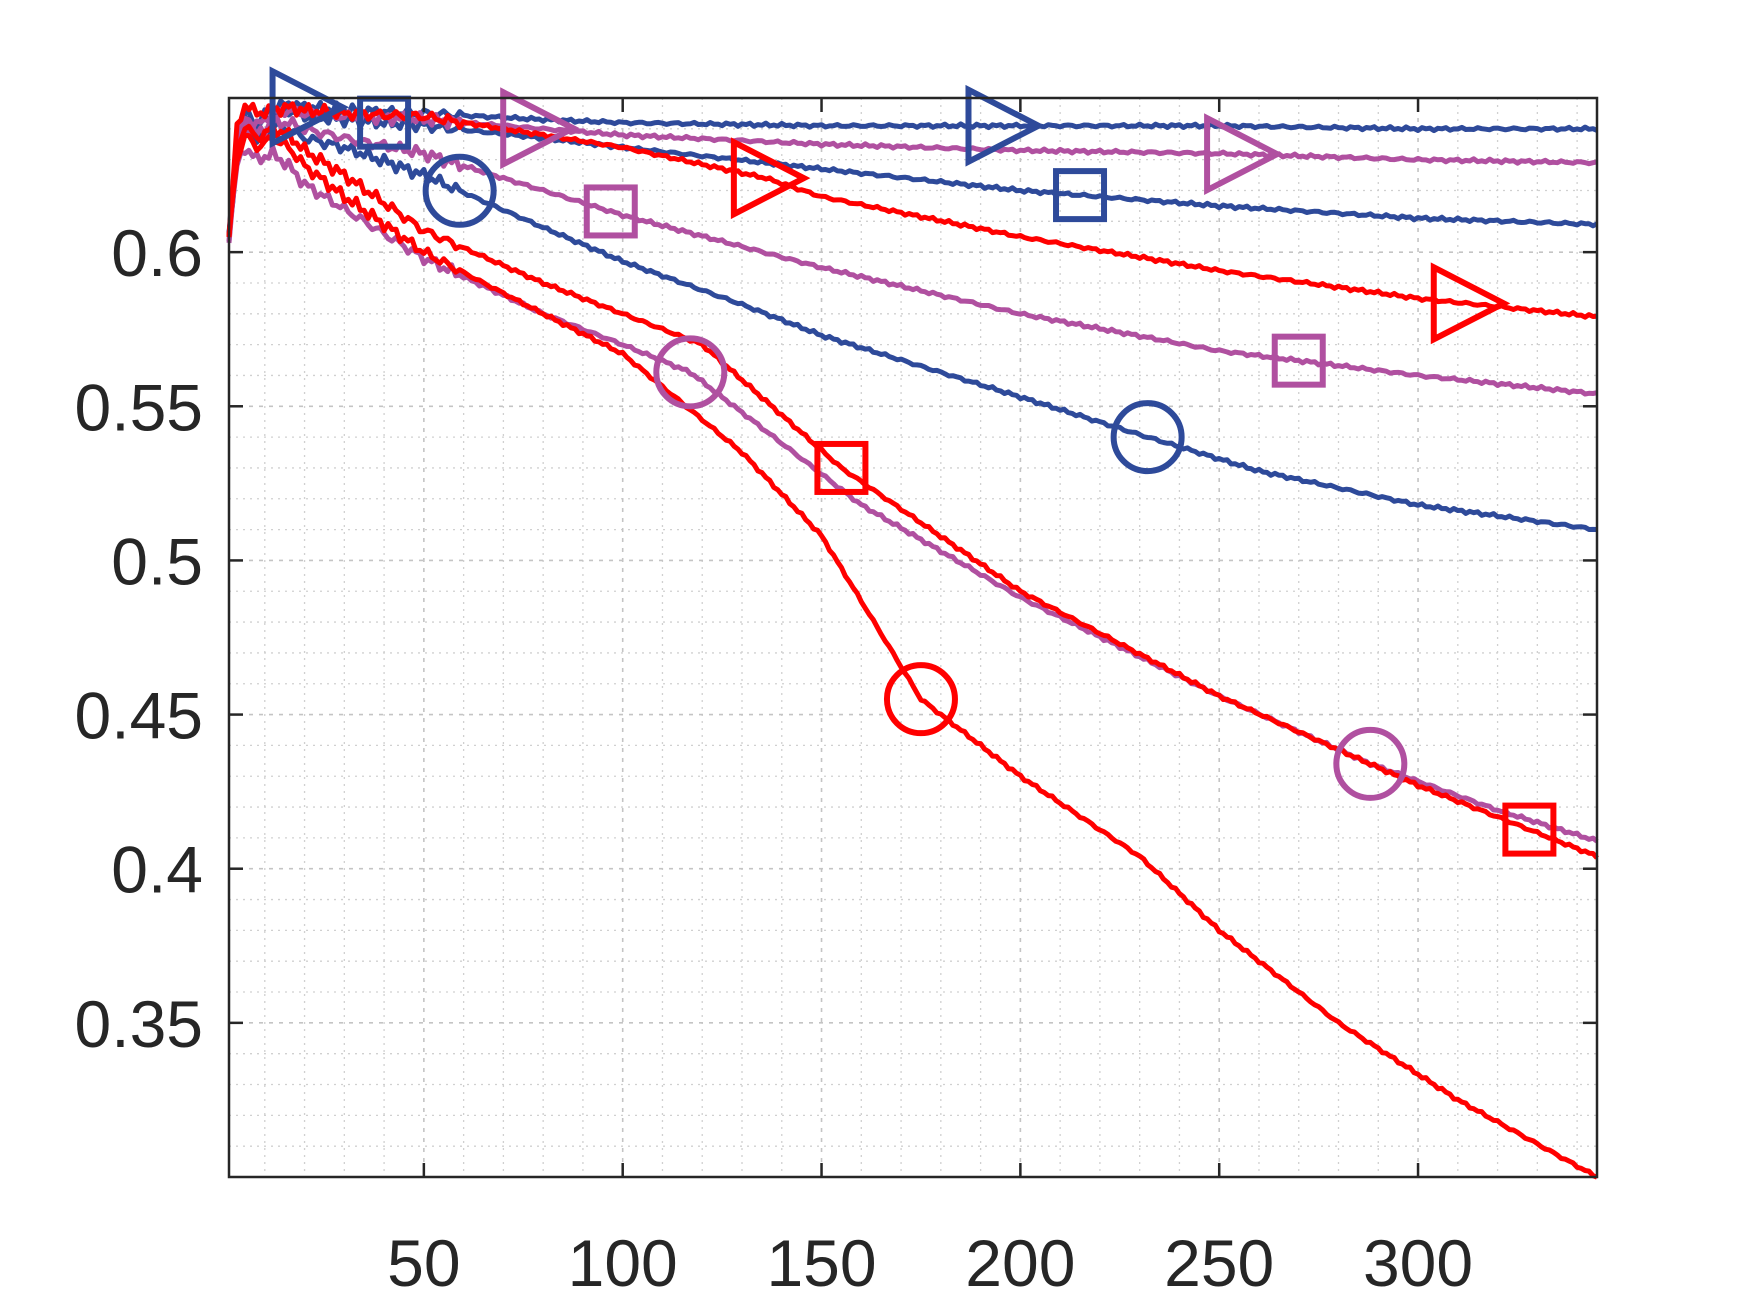  Describe the element at coordinates (157, 870) in the screenshot. I see `y-tick-label: 0.4` at that location.